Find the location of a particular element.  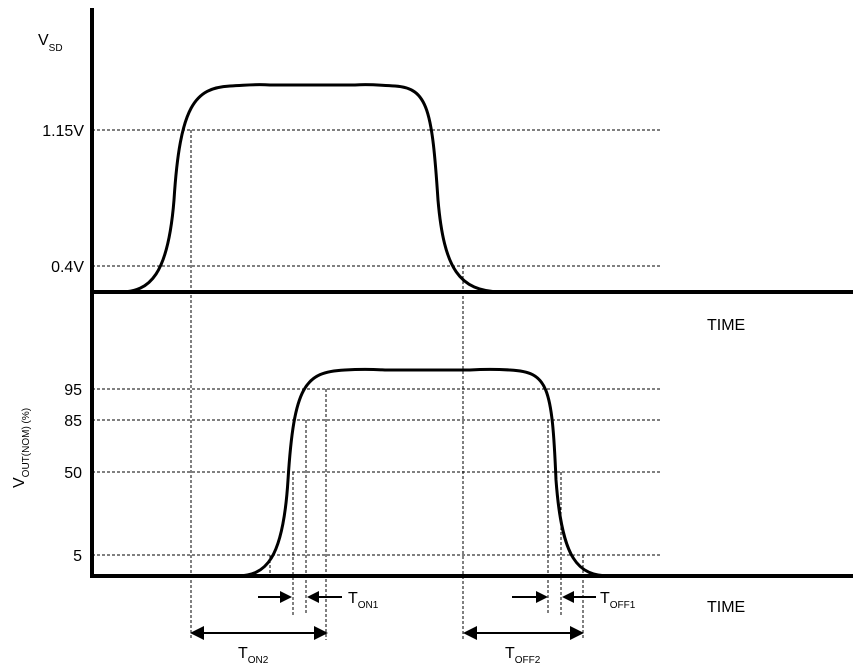

ton1-marker: TON1 is located at coordinates (318, 600).